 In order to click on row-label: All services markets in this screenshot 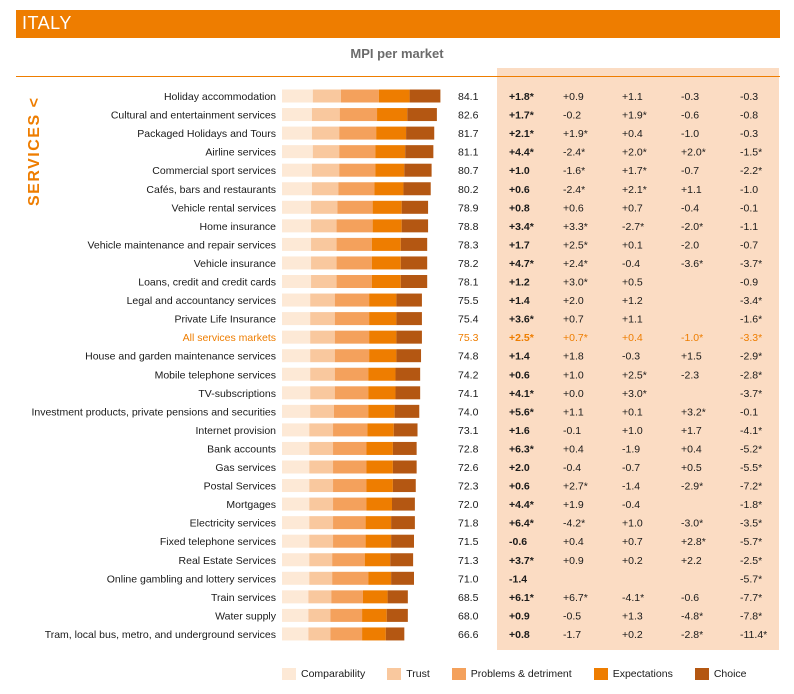, I will do `click(229, 338)`.